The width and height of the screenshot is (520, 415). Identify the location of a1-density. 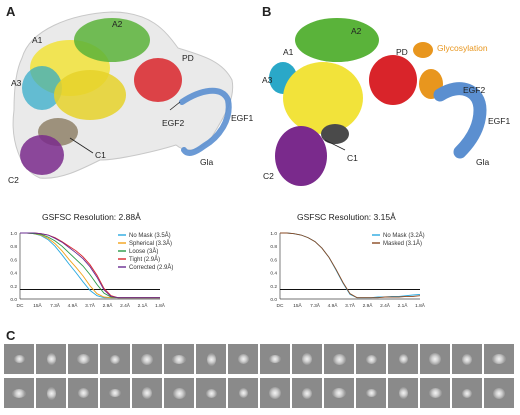
(323, 98).